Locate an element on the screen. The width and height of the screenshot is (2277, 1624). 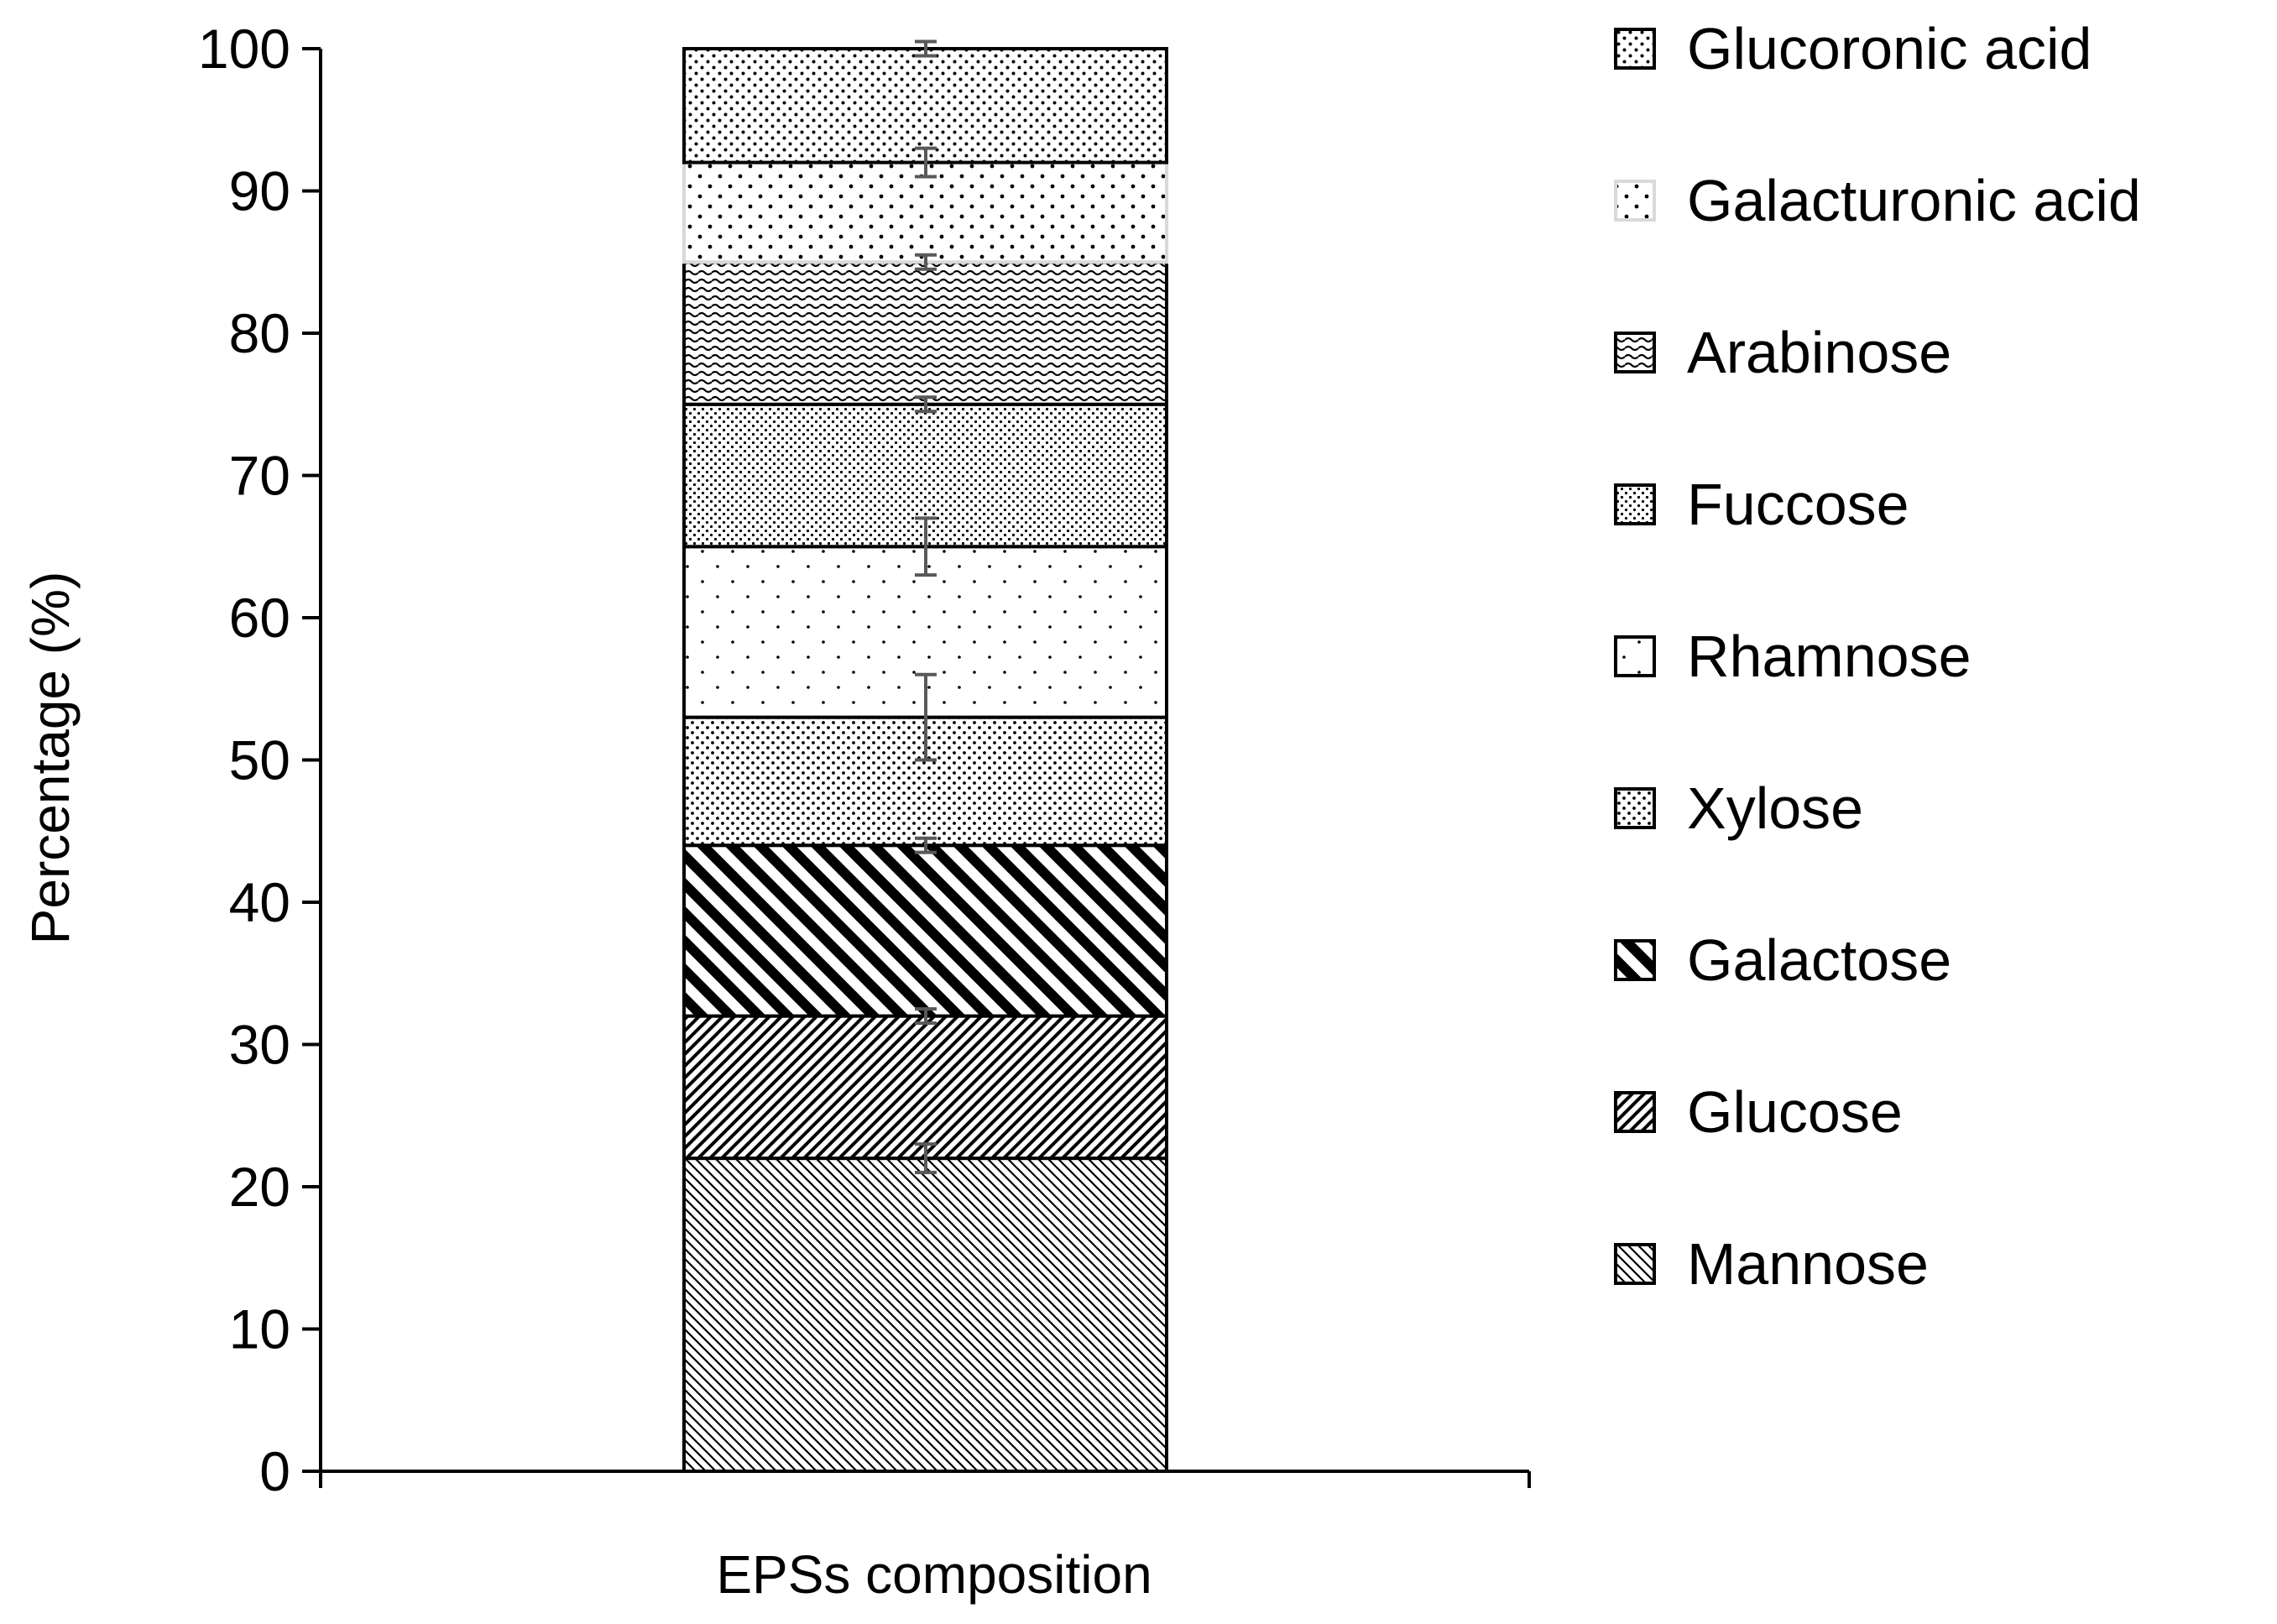
error-bar-mannose is located at coordinates (926, 1158).